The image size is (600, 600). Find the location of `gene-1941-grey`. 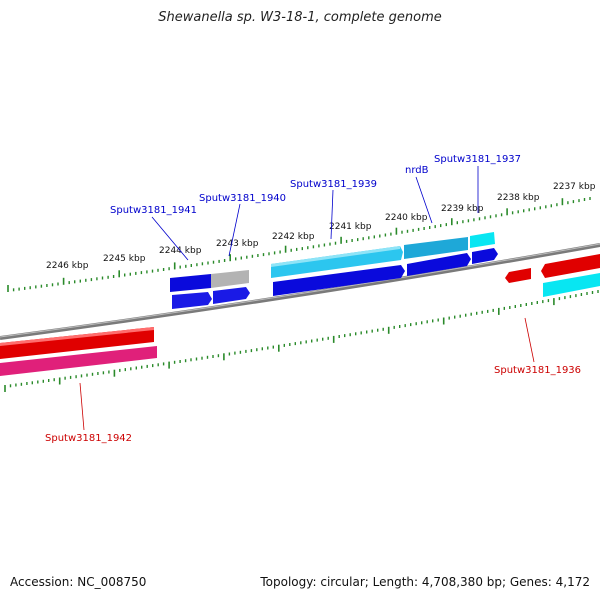

gene-1941-grey is located at coordinates (230, 279).